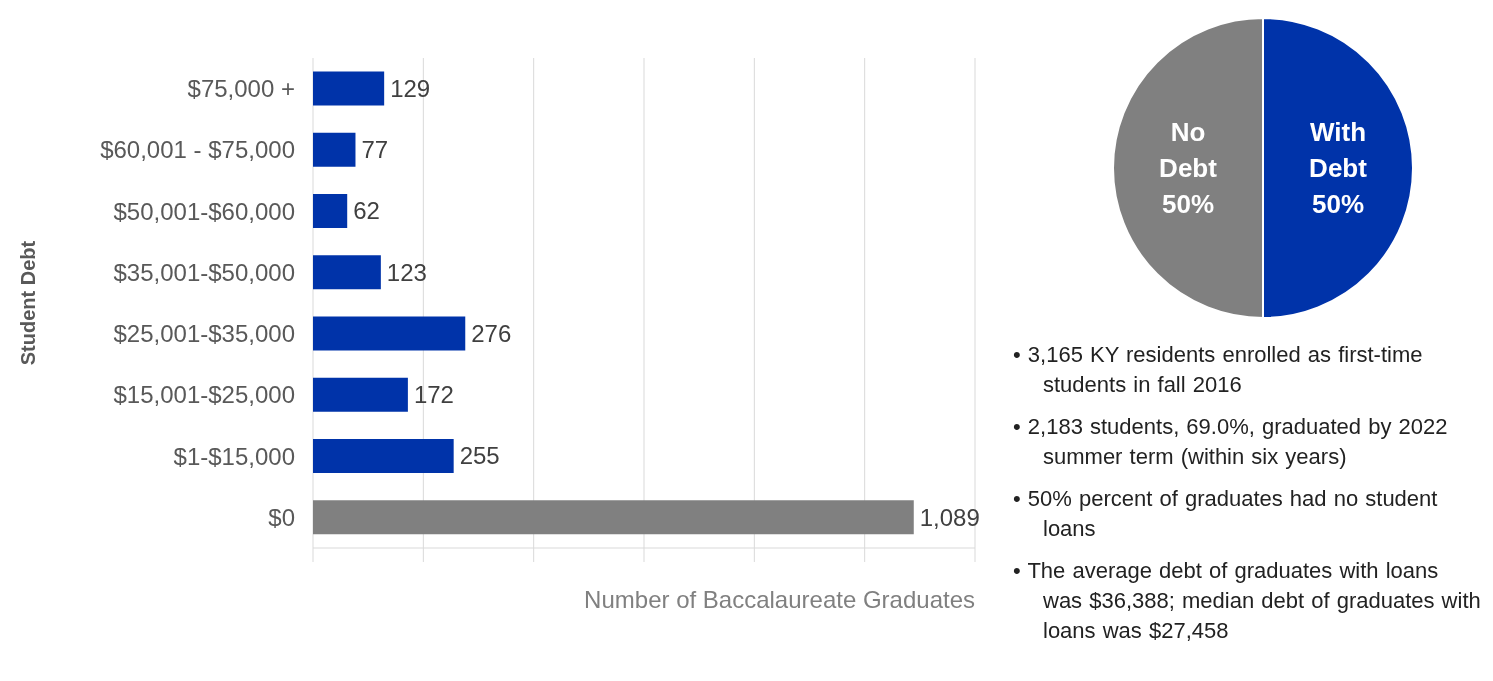 The width and height of the screenshot is (1493, 681). I want to click on data-label: 77, so click(375, 150).